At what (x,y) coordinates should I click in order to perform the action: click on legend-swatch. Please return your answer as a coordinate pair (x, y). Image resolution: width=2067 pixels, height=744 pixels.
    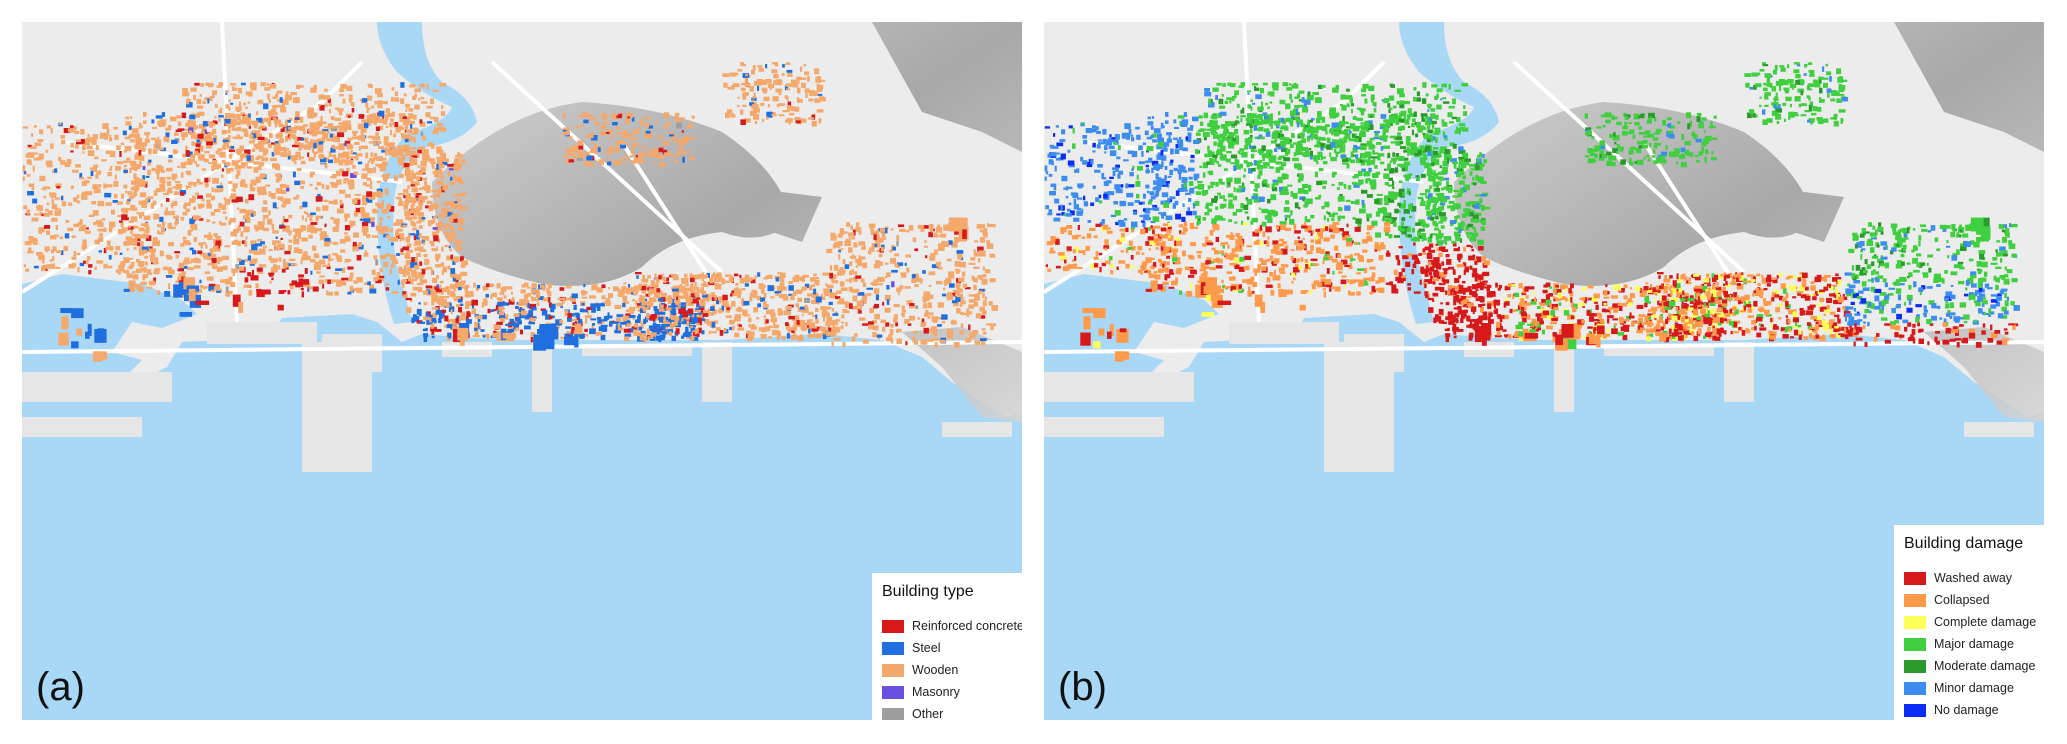
    Looking at the image, I should click on (893, 670).